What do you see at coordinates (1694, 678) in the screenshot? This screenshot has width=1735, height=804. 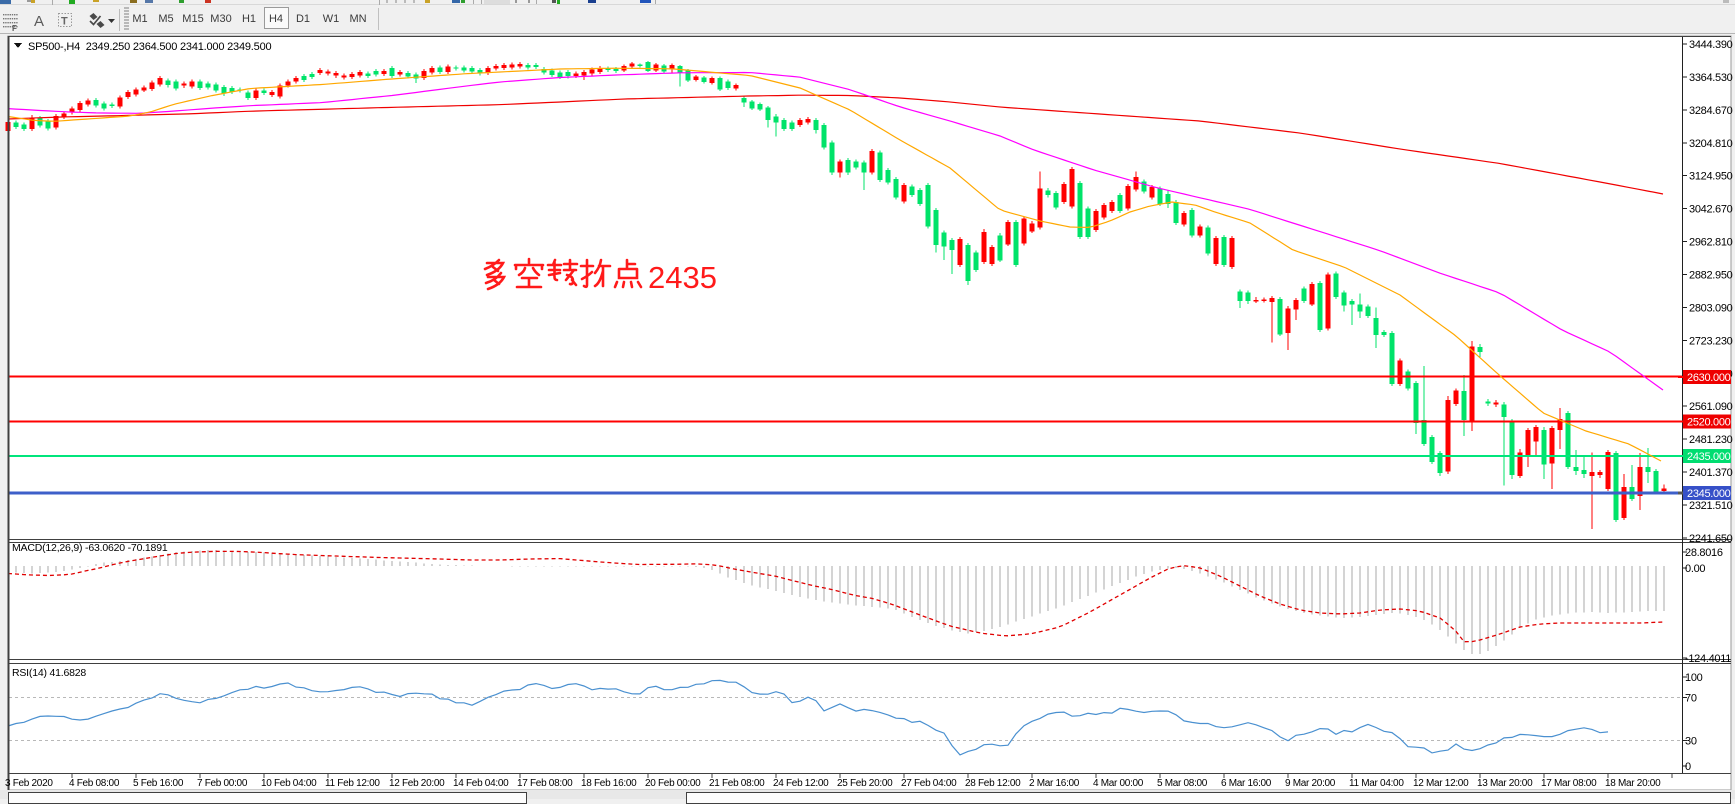 I see `svg-text: 100` at bounding box center [1694, 678].